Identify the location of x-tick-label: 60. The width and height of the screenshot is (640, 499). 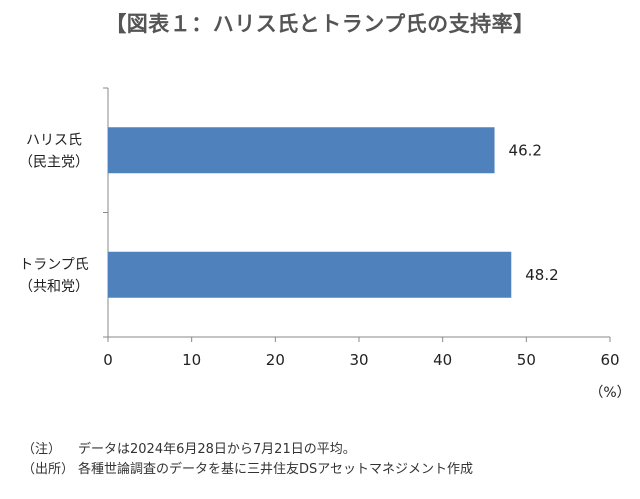
(609, 360).